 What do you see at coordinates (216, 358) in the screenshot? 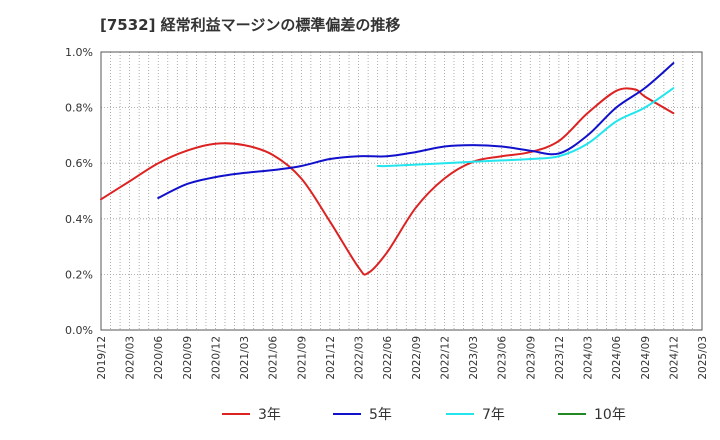
I see `x-tick-label: 2020/12` at bounding box center [216, 358].